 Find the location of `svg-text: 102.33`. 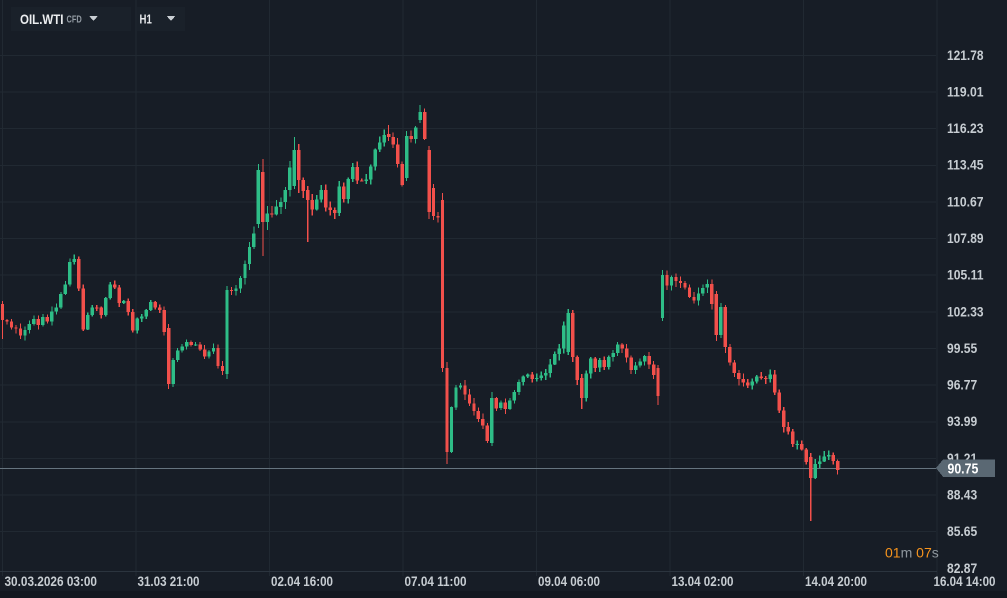

svg-text: 102.33 is located at coordinates (965, 311).